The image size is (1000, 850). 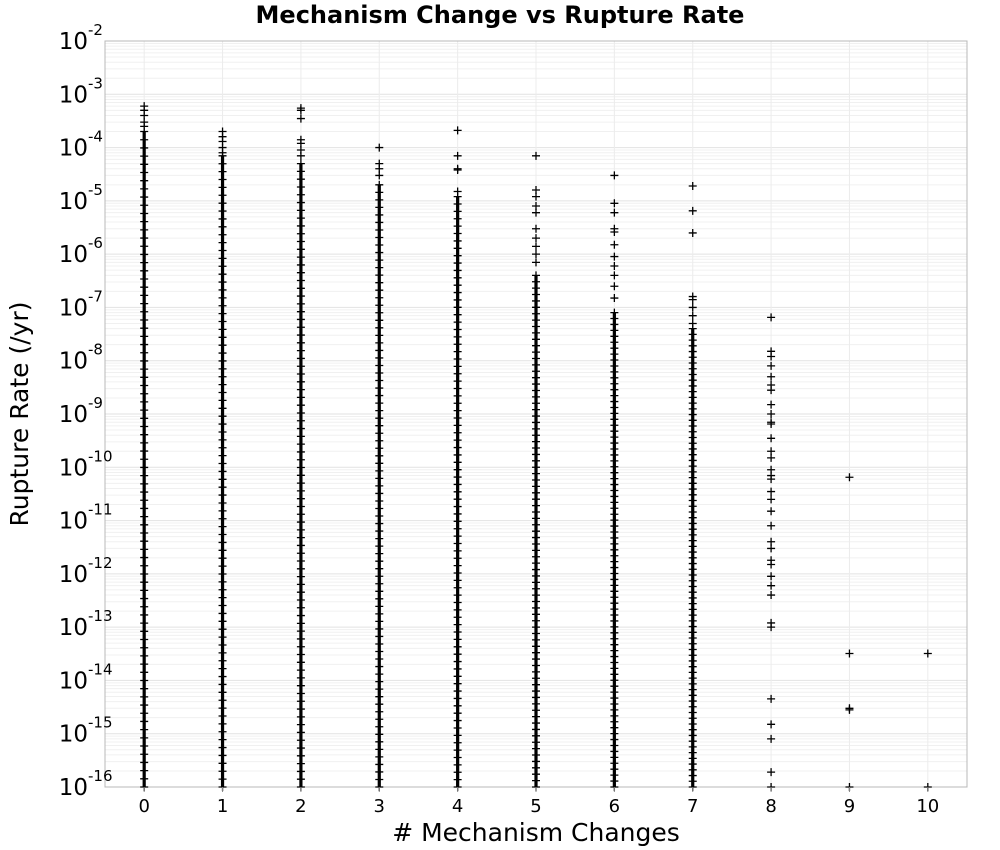 What do you see at coordinates (86, 731) in the screenshot?
I see `y-tick-label: 10 -15` at bounding box center [86, 731].